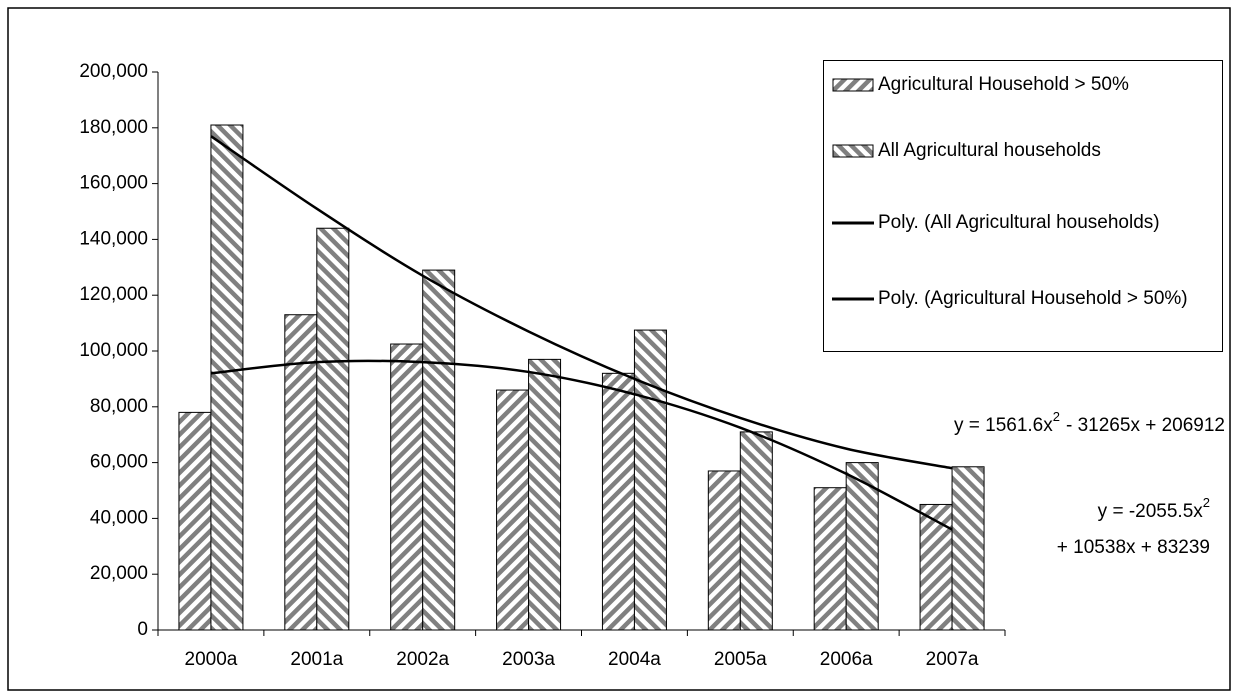  I want to click on y-tick-label: 140,000, so click(113, 238).